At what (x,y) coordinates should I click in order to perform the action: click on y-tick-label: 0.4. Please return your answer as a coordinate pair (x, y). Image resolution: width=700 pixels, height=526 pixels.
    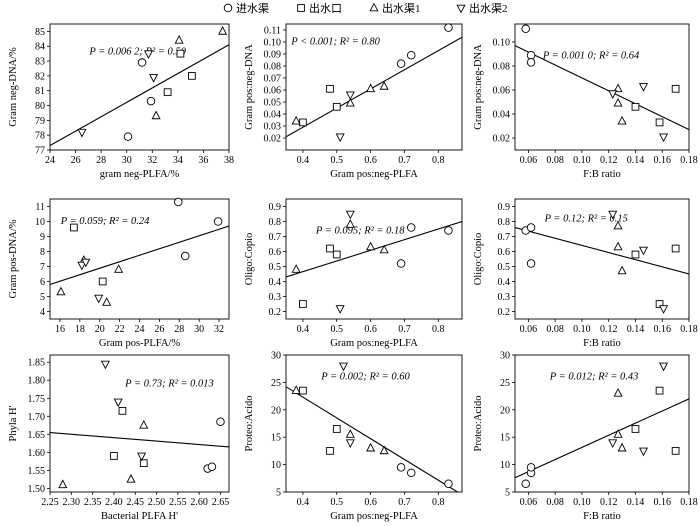
    Looking at the image, I should click on (504, 282).